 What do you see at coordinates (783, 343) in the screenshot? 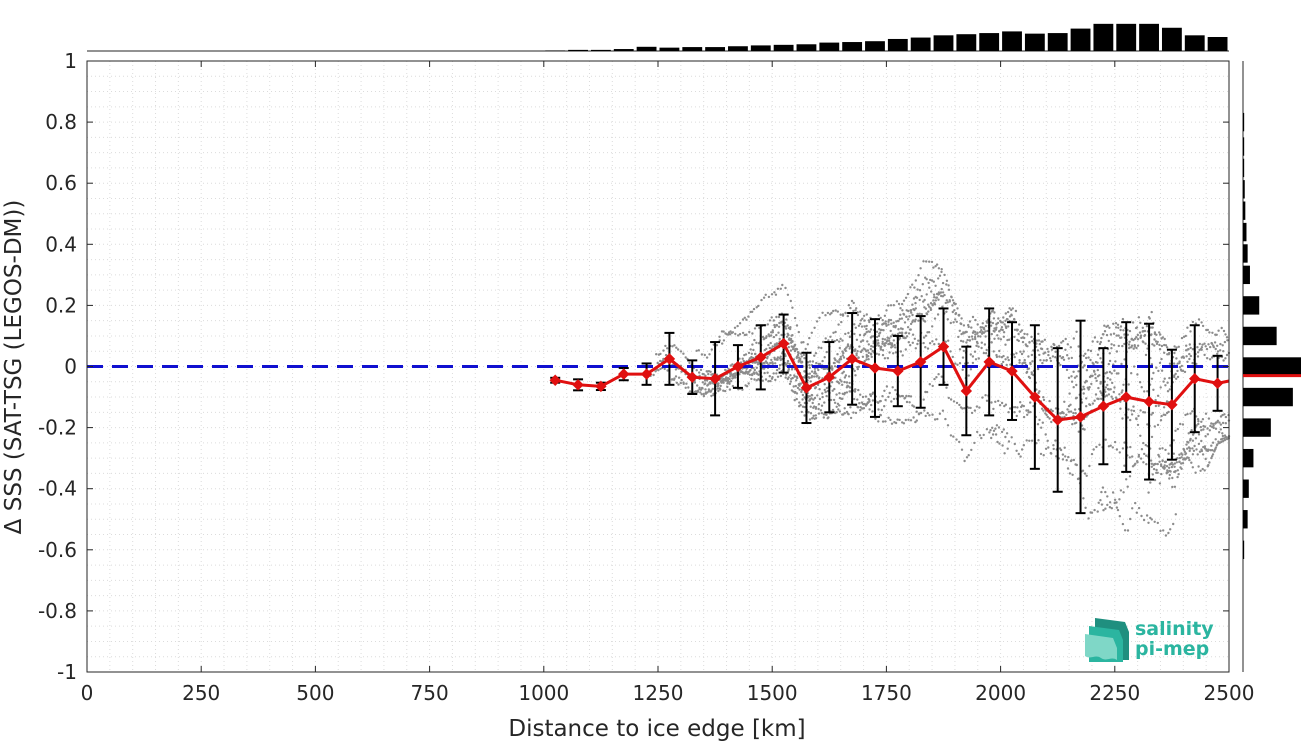
I see `mean-marker` at bounding box center [783, 343].